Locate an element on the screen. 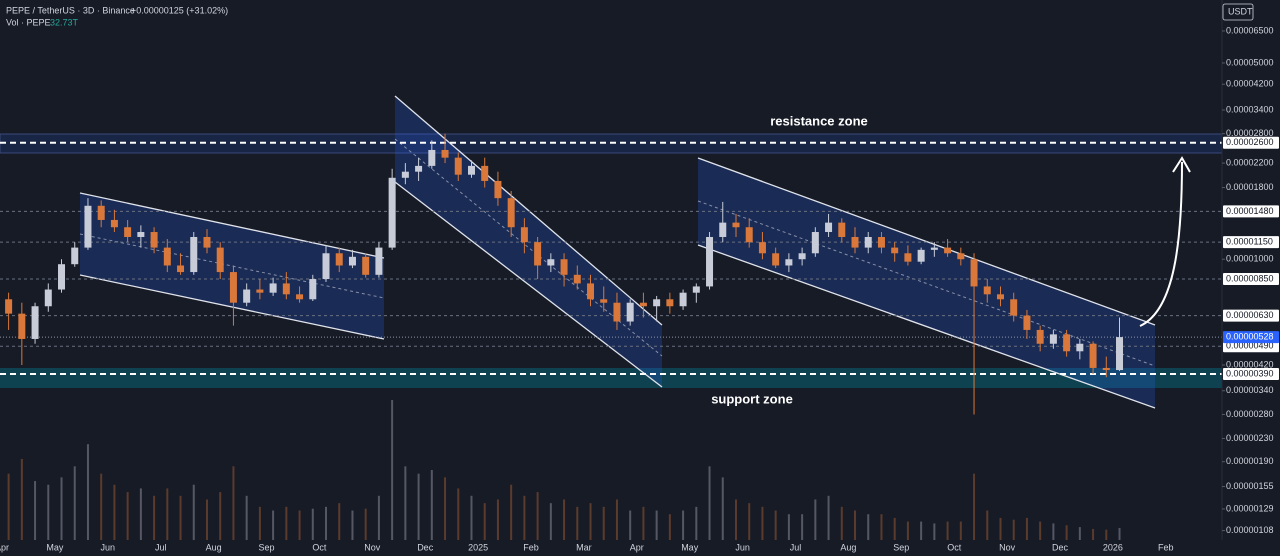 The height and width of the screenshot is (556, 1280). y-tick-label: 0.00000129 is located at coordinates (1250, 508).